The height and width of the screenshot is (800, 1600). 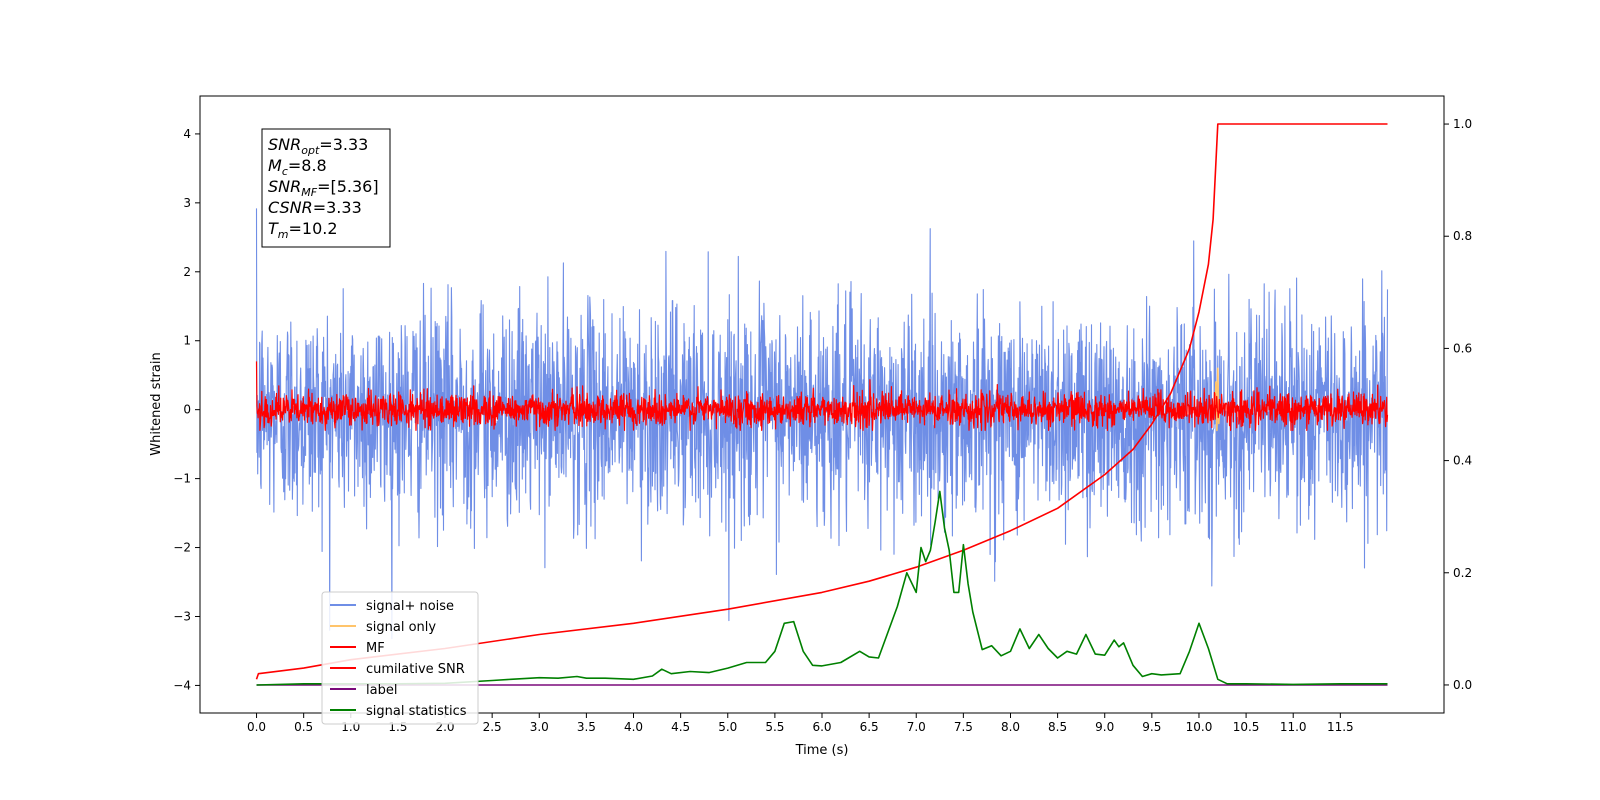 I want to click on y-tick-right: 0.2, so click(x=1458, y=573).